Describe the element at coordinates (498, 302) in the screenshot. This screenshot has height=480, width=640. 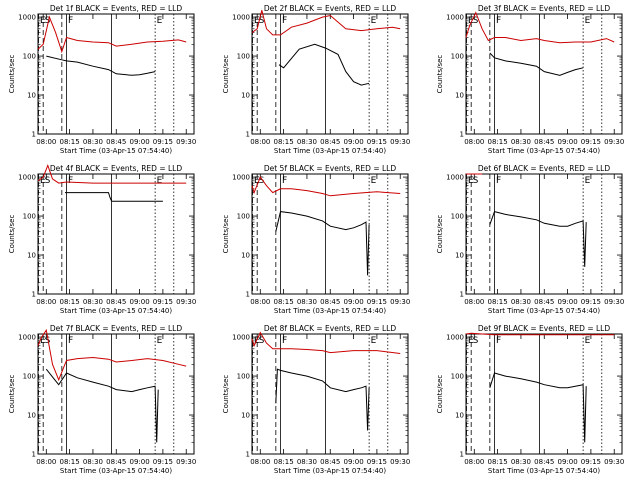
I see `panel-6-xtick-label-08:15: 08:15` at that location.